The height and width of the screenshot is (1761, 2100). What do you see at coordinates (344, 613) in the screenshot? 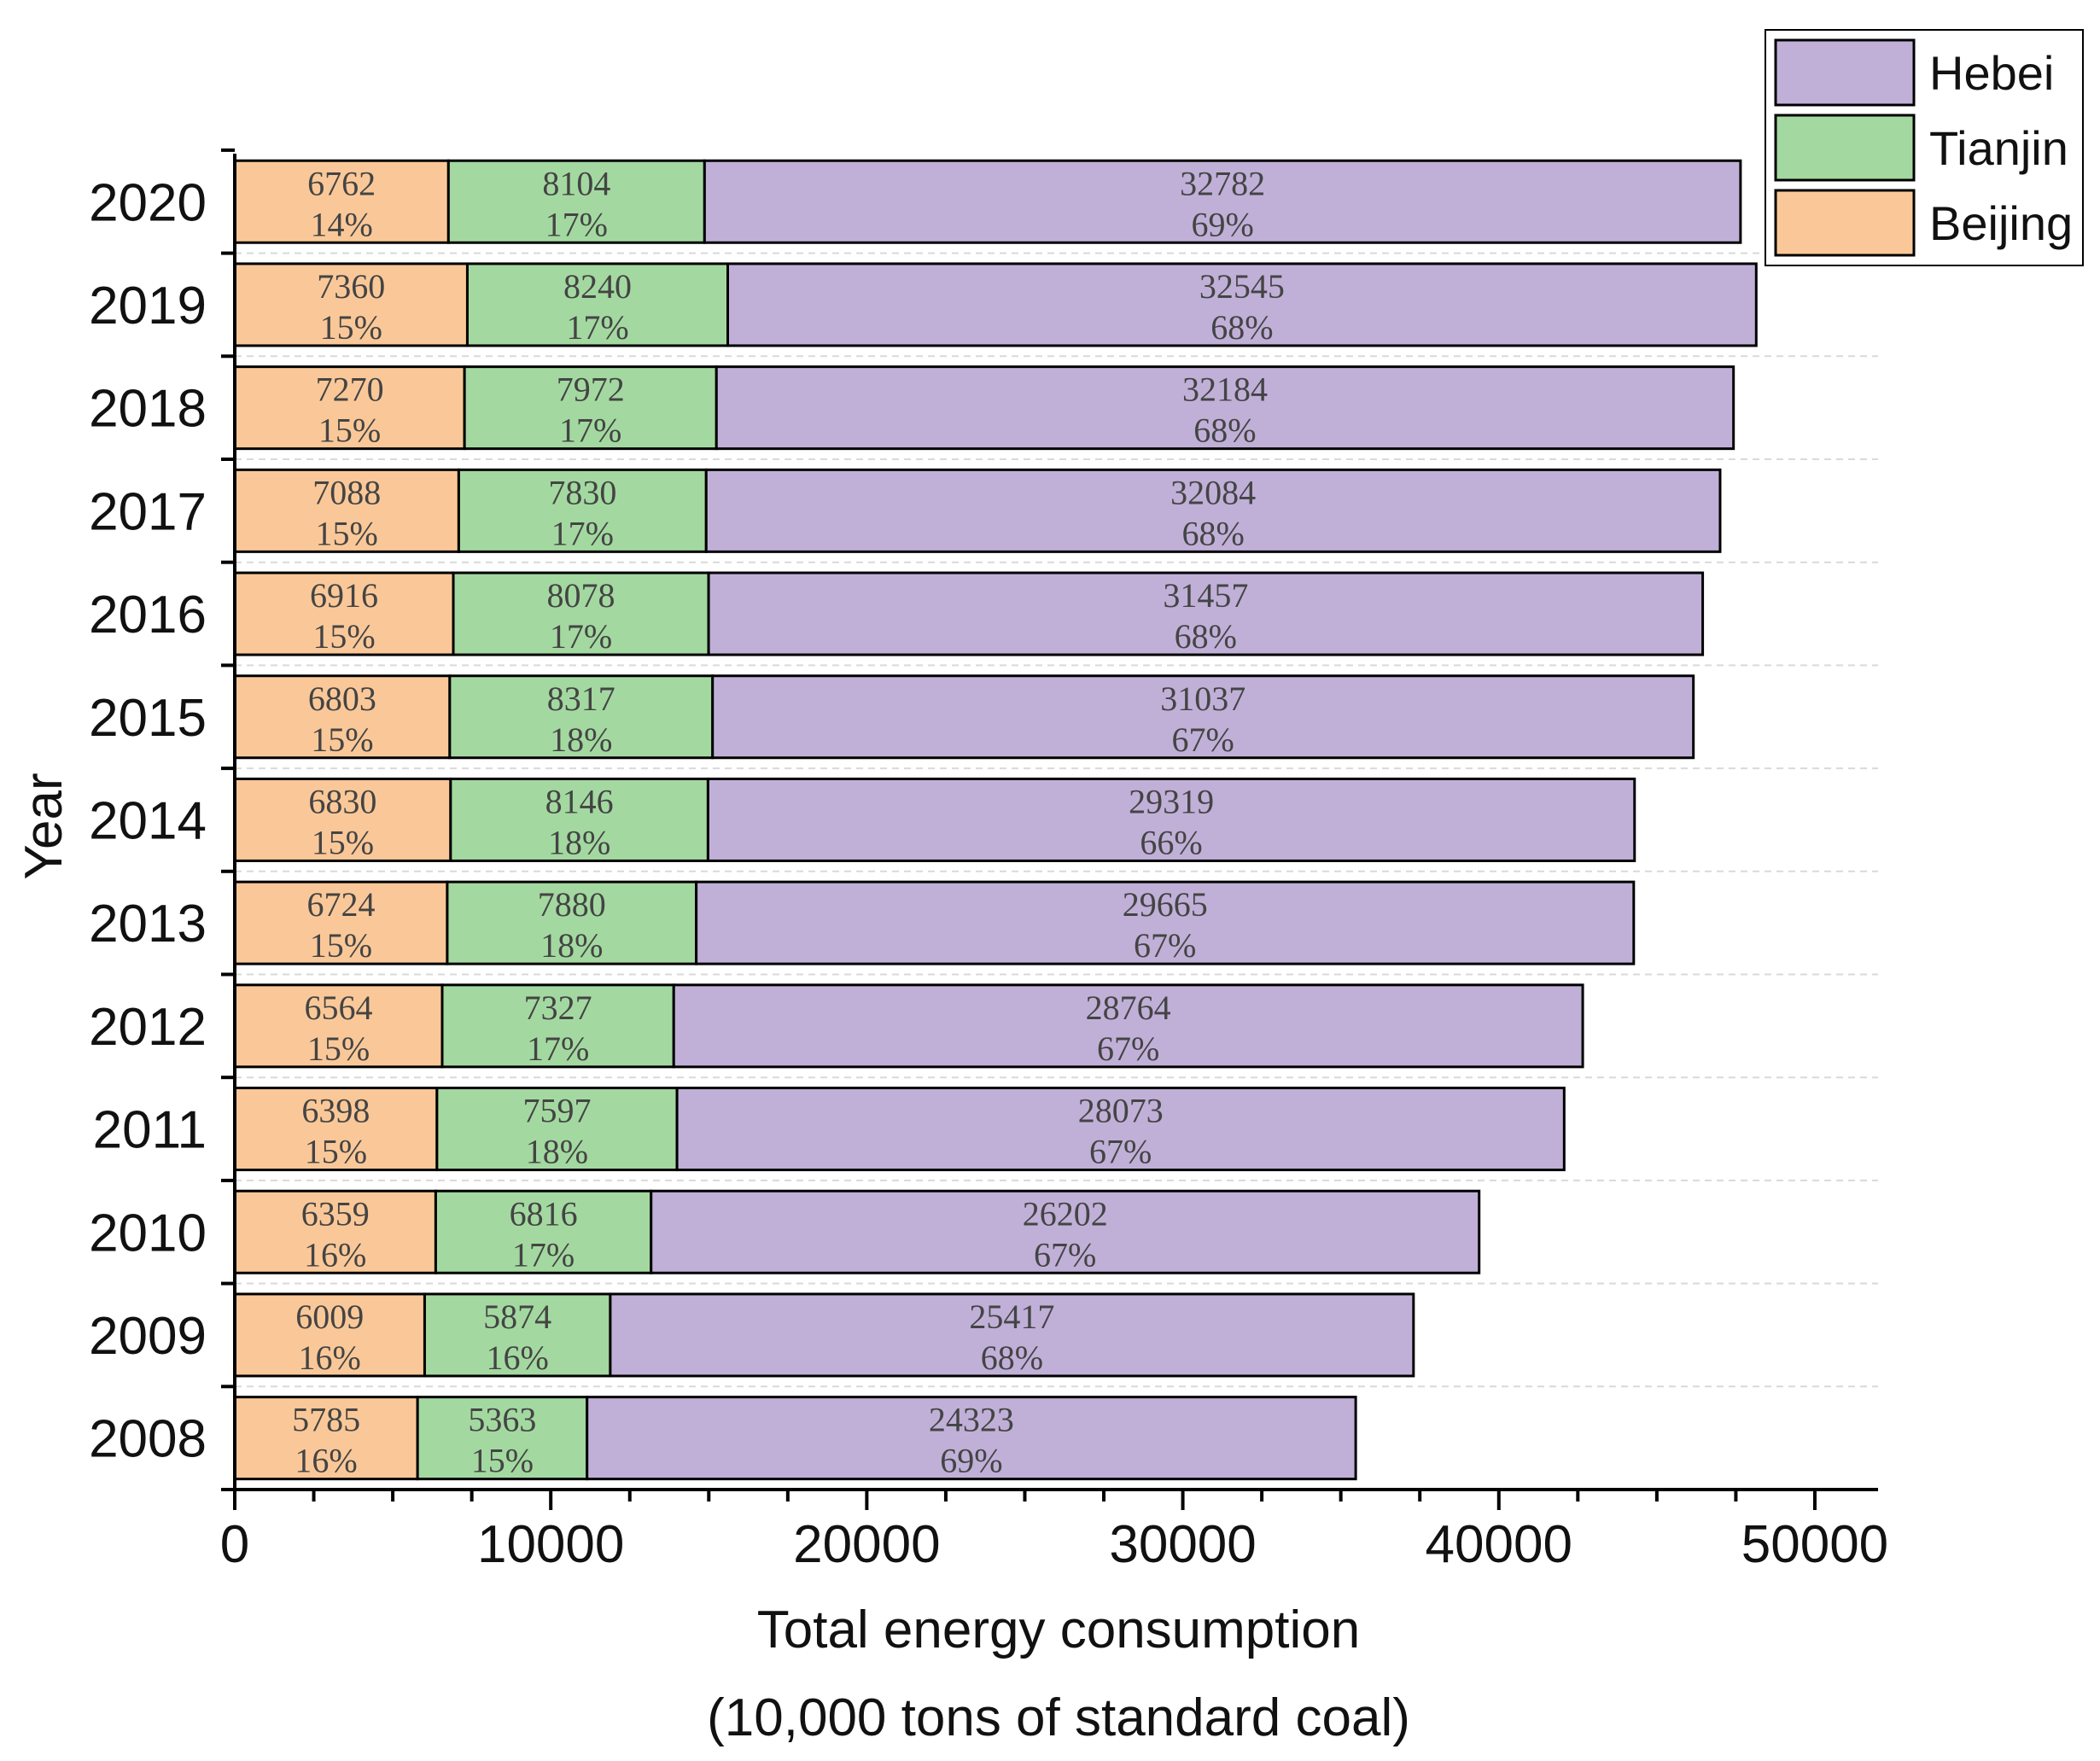
I see `bar-beijing-2016` at bounding box center [344, 613].